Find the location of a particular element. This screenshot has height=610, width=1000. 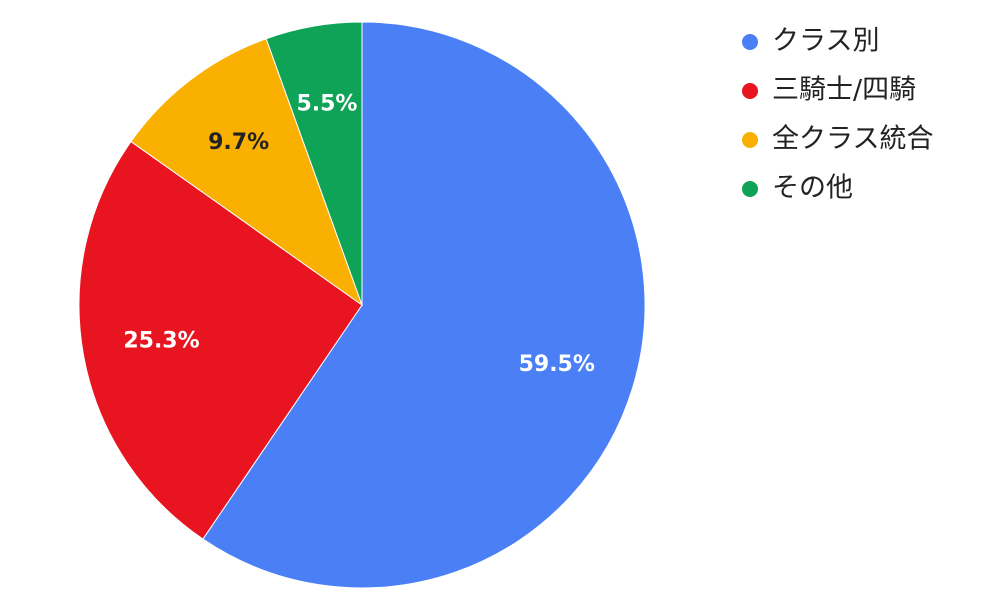

value-label: 59.5% is located at coordinates (557, 364).